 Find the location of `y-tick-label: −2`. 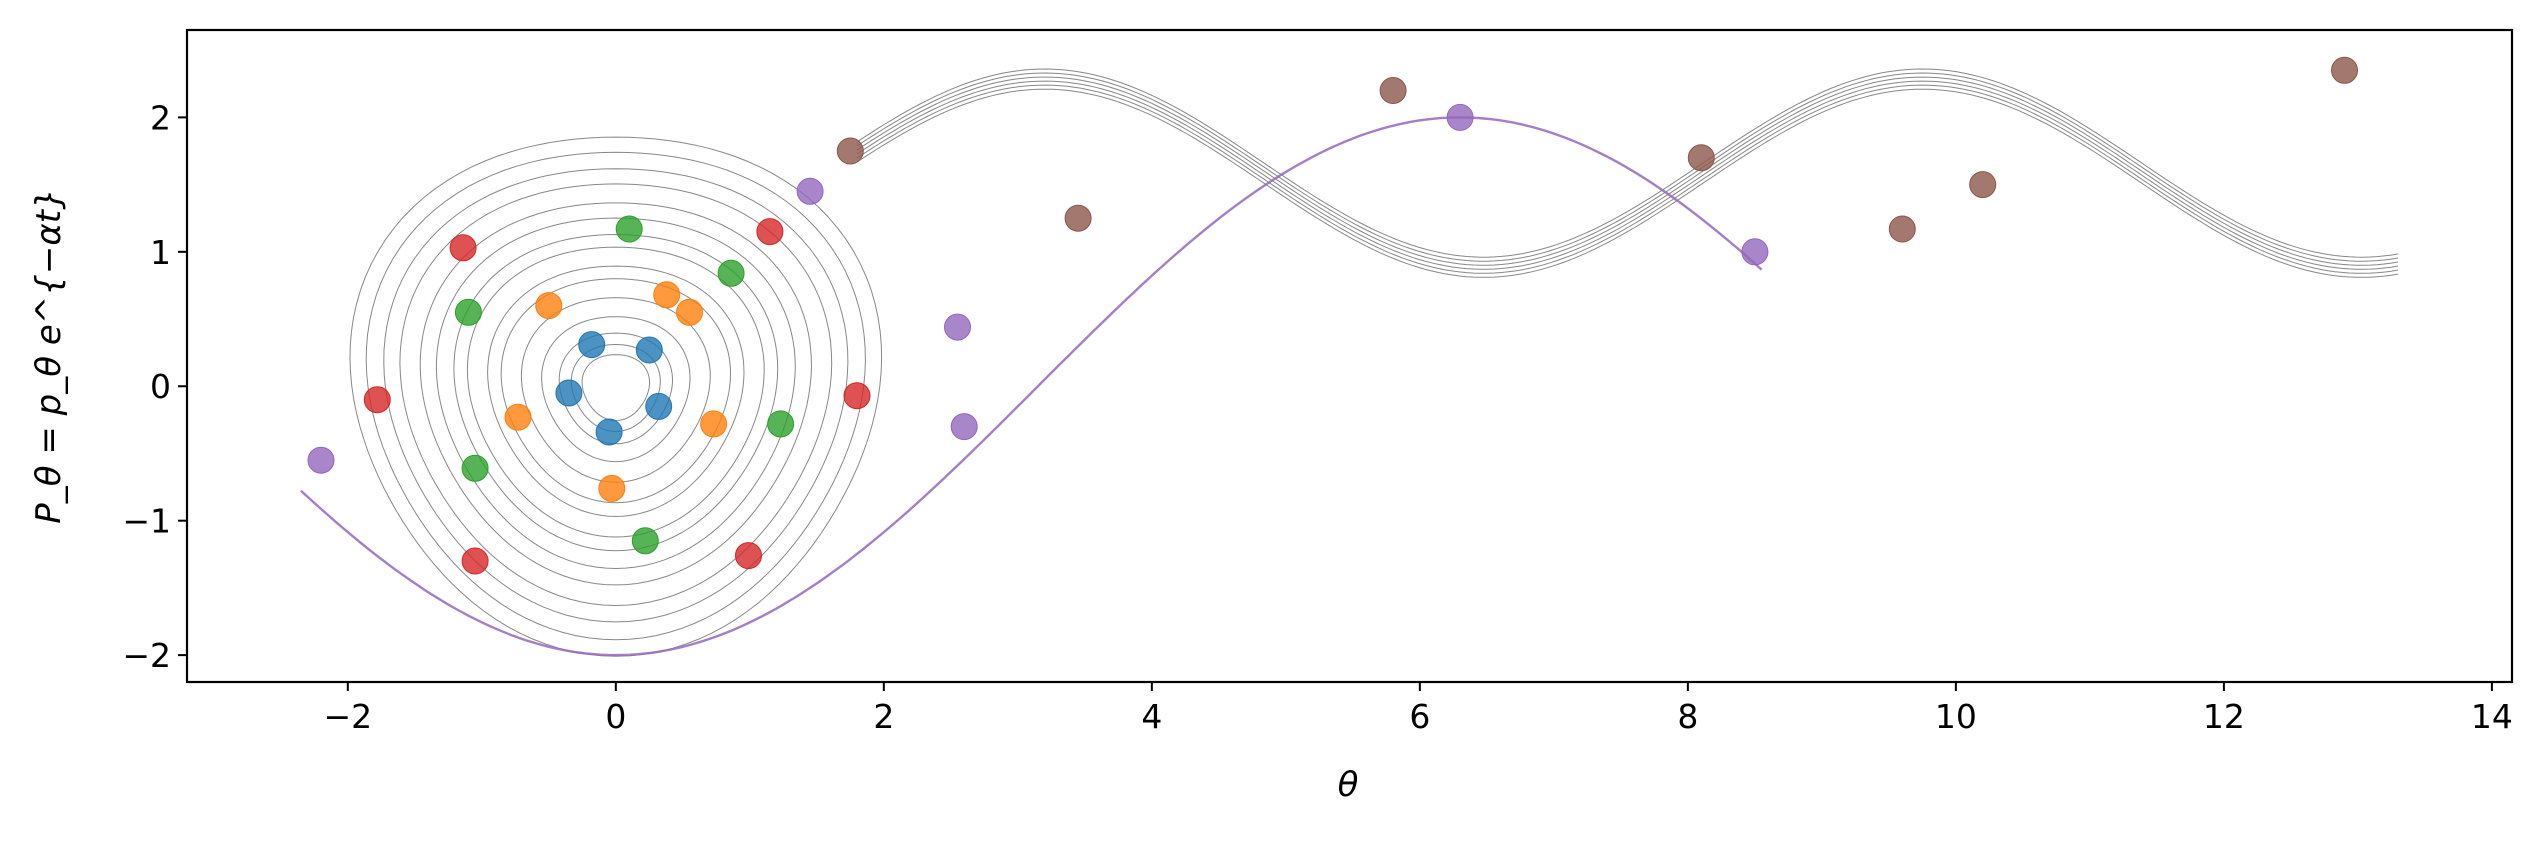

y-tick-label: −2 is located at coordinates (146, 655).